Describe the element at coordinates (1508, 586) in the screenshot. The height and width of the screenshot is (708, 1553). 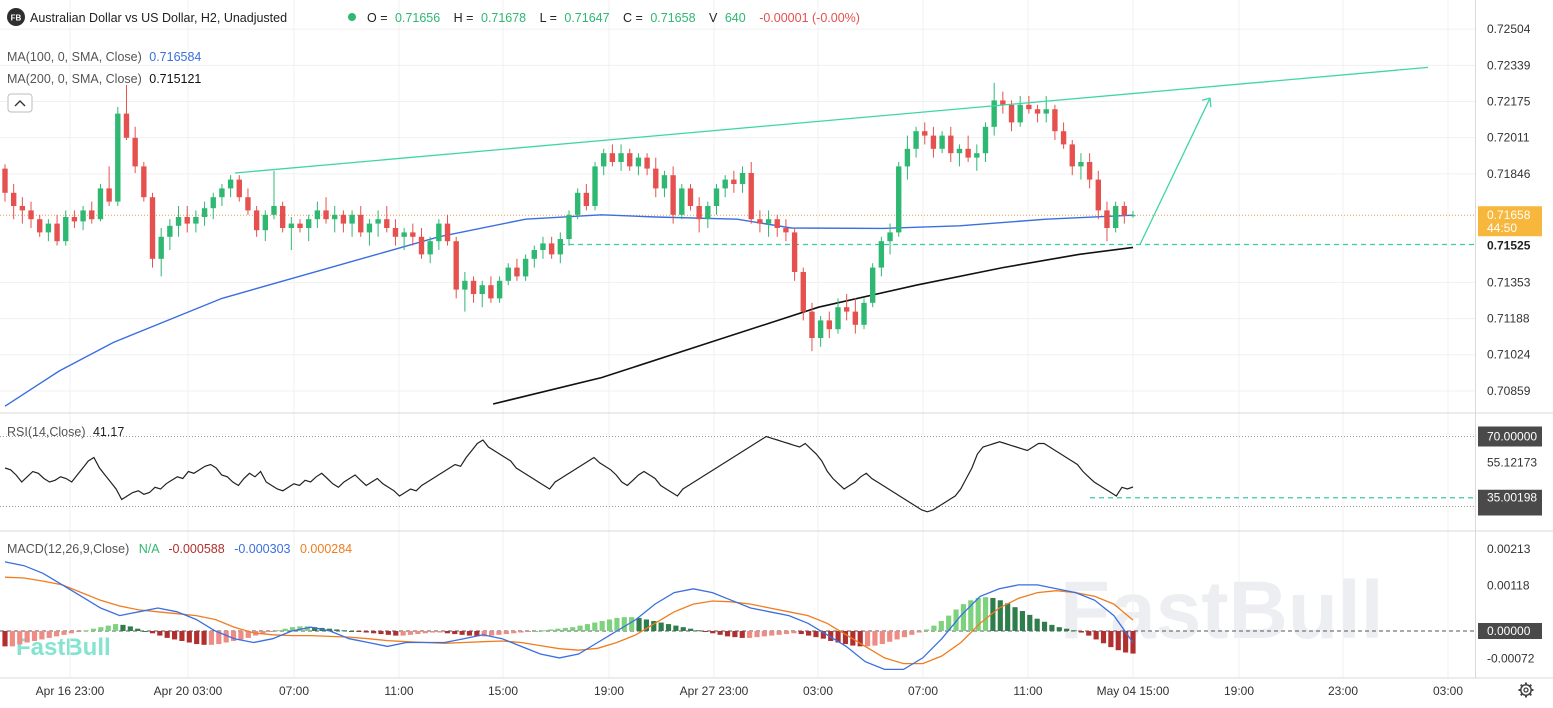
I see `macd-axis-label: 0.00118` at that location.